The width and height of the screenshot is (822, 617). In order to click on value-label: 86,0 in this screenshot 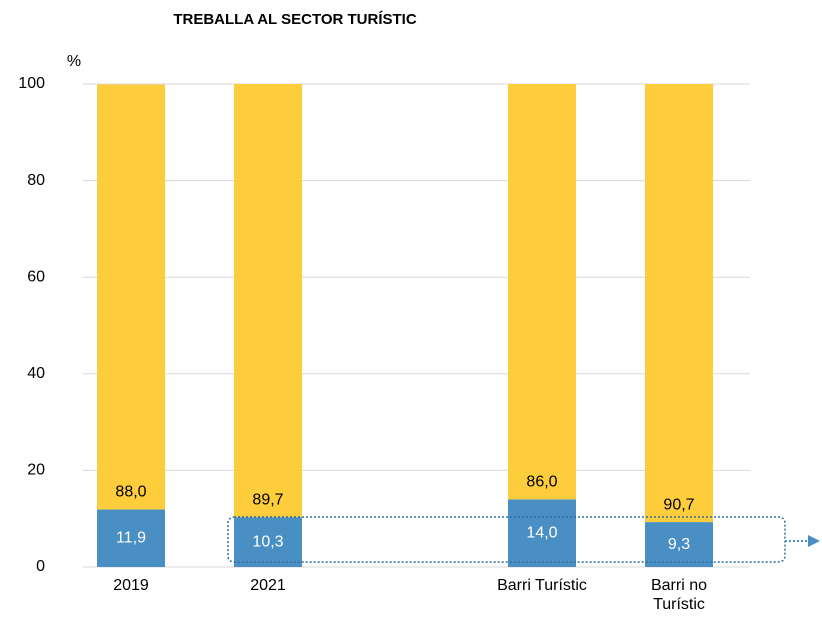, I will do `click(541, 482)`.